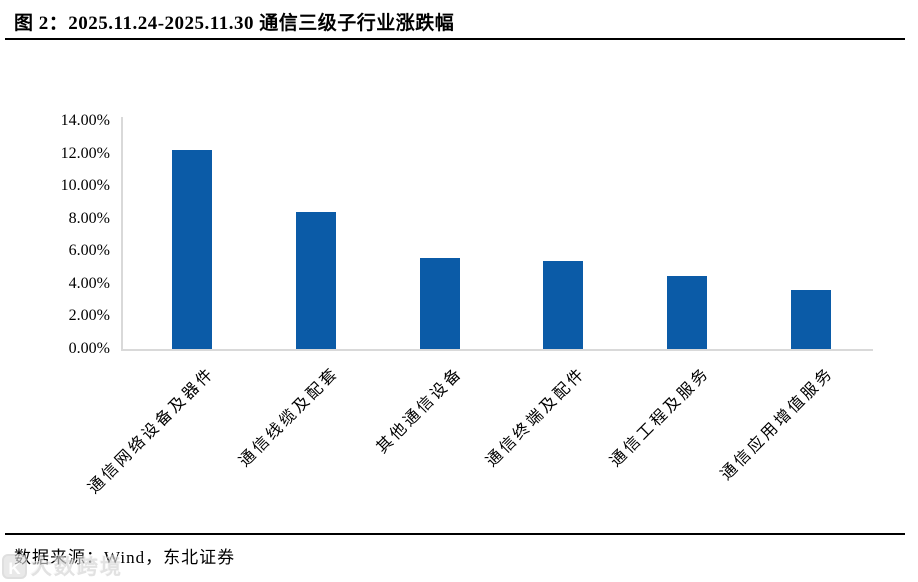 Image resolution: width=918 pixels, height=582 pixels. I want to click on bar-通信应用增值服务, so click(811, 319).